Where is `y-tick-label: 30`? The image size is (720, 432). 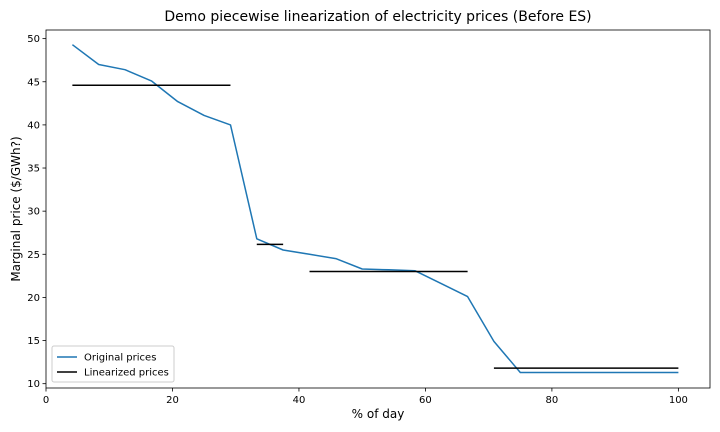 y-tick-label: 30 is located at coordinates (33, 212).